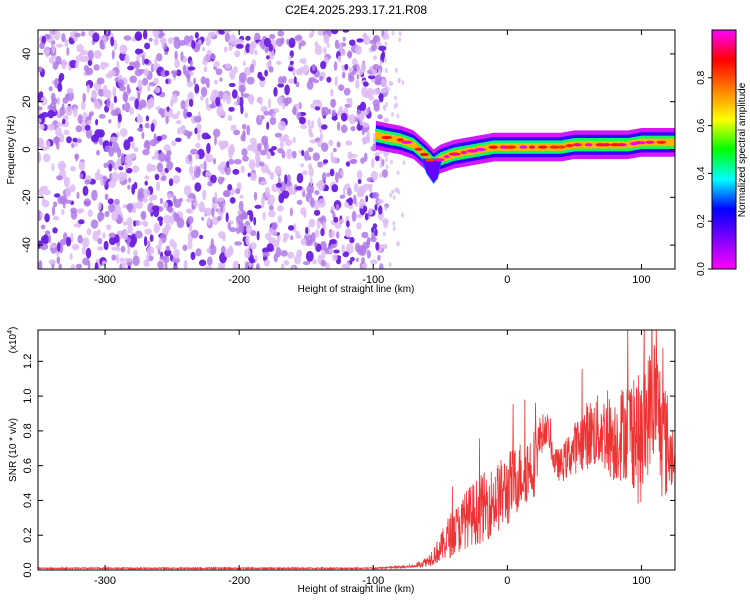 This screenshot has height=605, width=750. I want to click on x-tick-label: 0, so click(507, 280).